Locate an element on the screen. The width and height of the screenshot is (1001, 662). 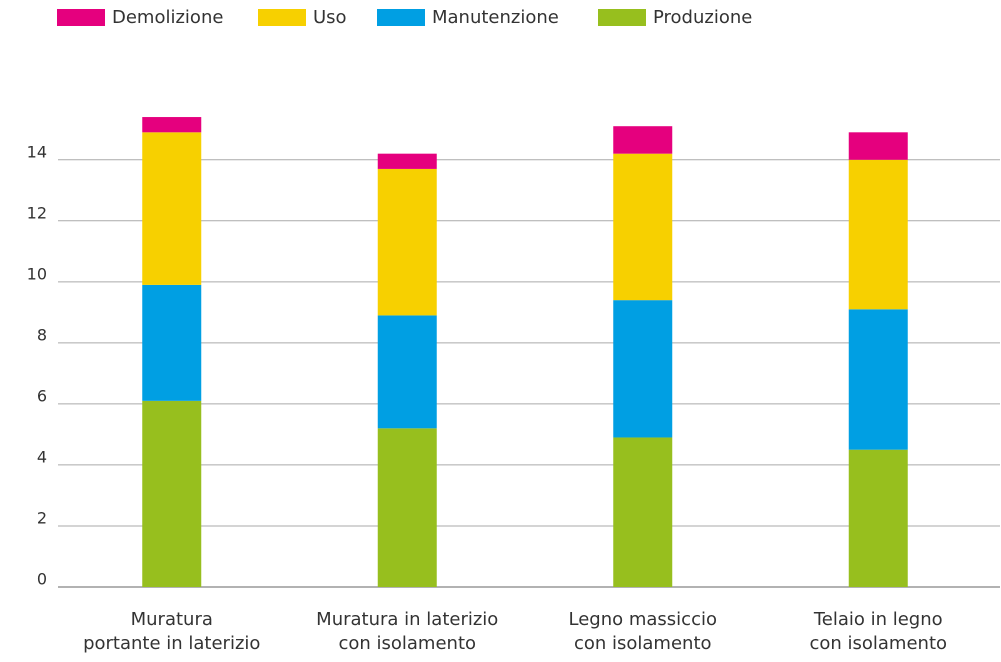
y-tick-label: 14 is located at coordinates (37, 151).